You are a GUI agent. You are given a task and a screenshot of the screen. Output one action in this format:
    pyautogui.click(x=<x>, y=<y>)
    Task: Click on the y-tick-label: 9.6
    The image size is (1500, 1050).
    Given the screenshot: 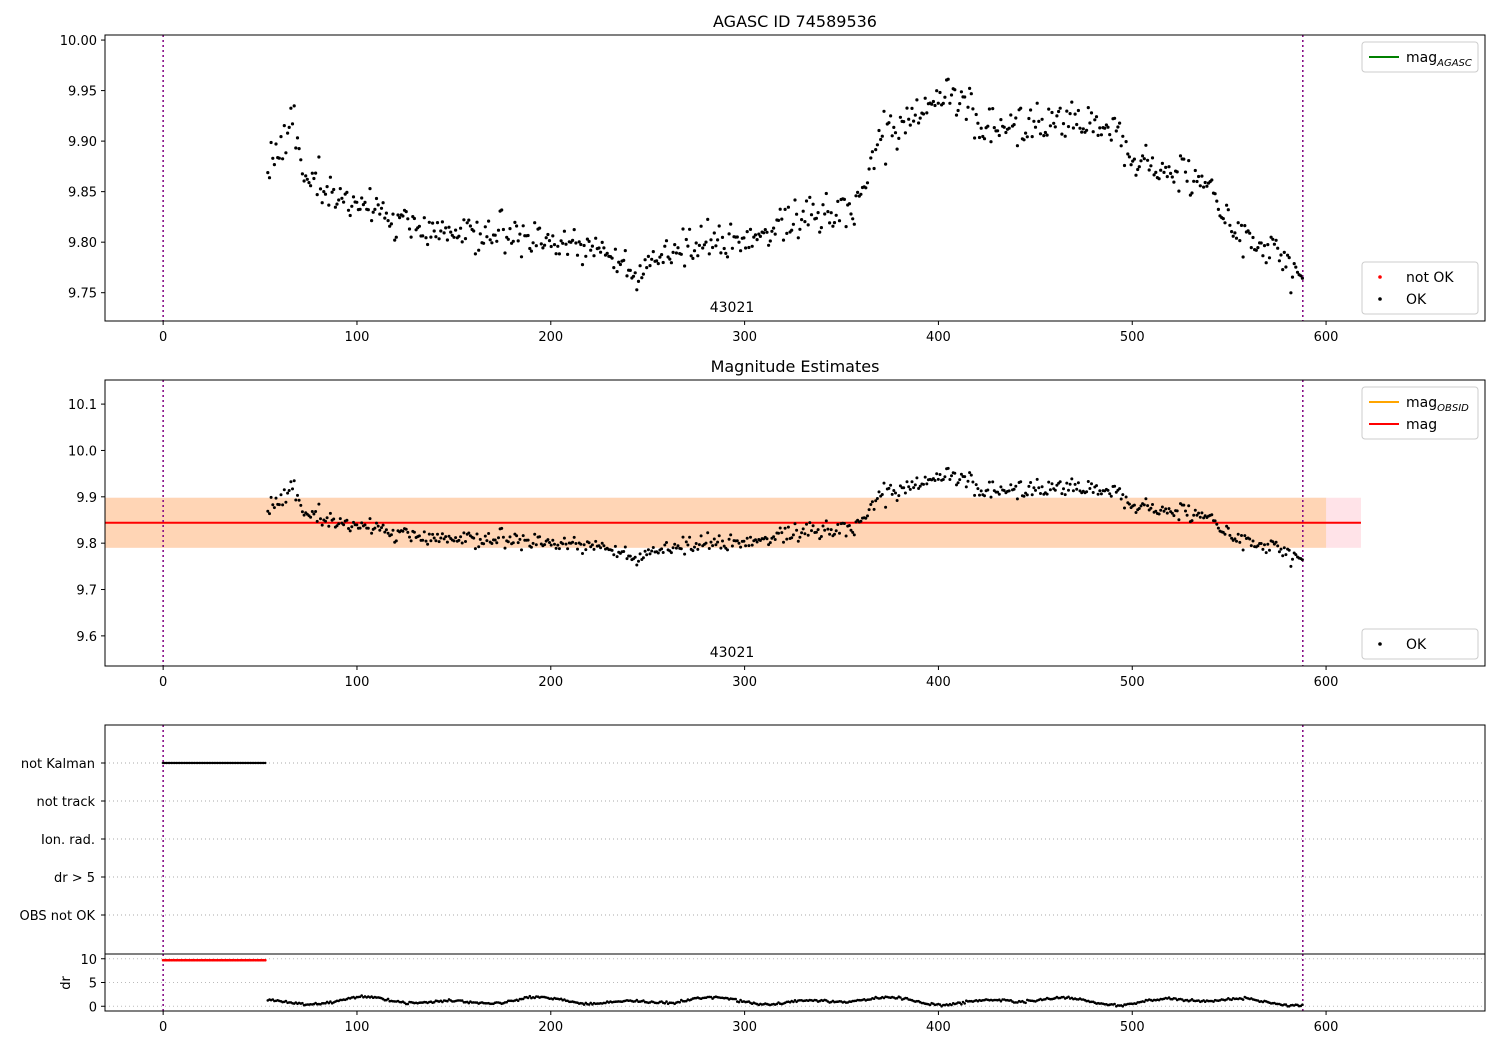 What is the action you would take?
    pyautogui.click(x=86, y=637)
    